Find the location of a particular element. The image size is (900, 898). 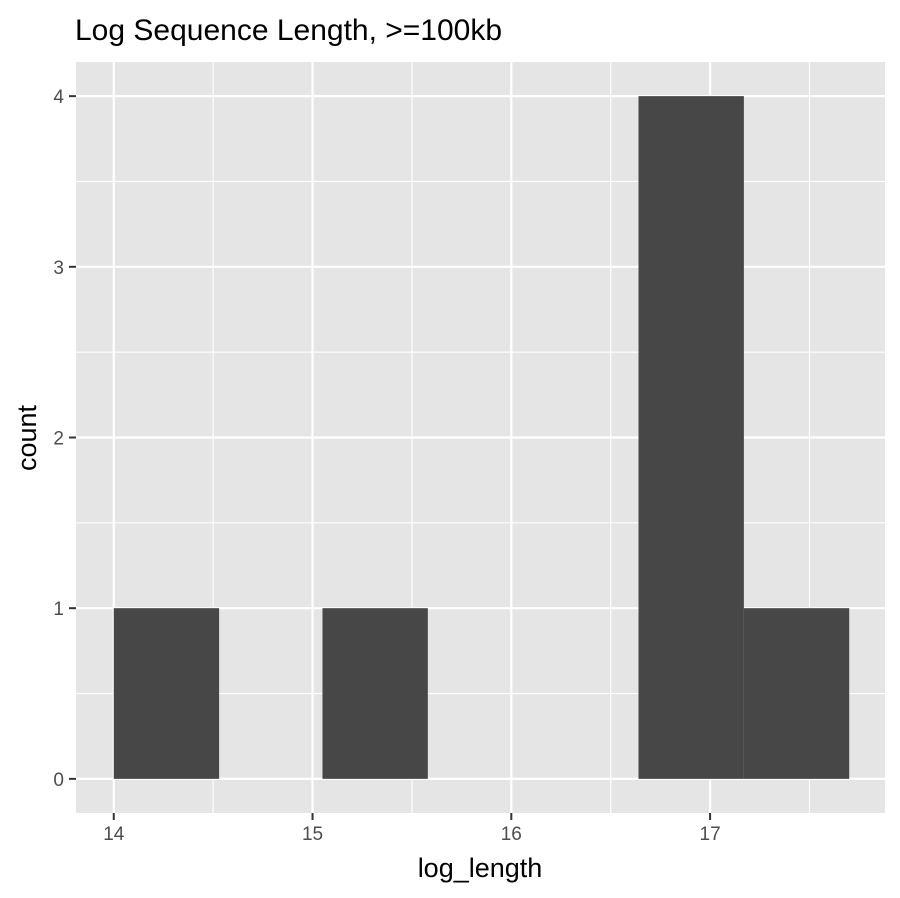

x-axis-title: log_length is located at coordinates (480, 868).